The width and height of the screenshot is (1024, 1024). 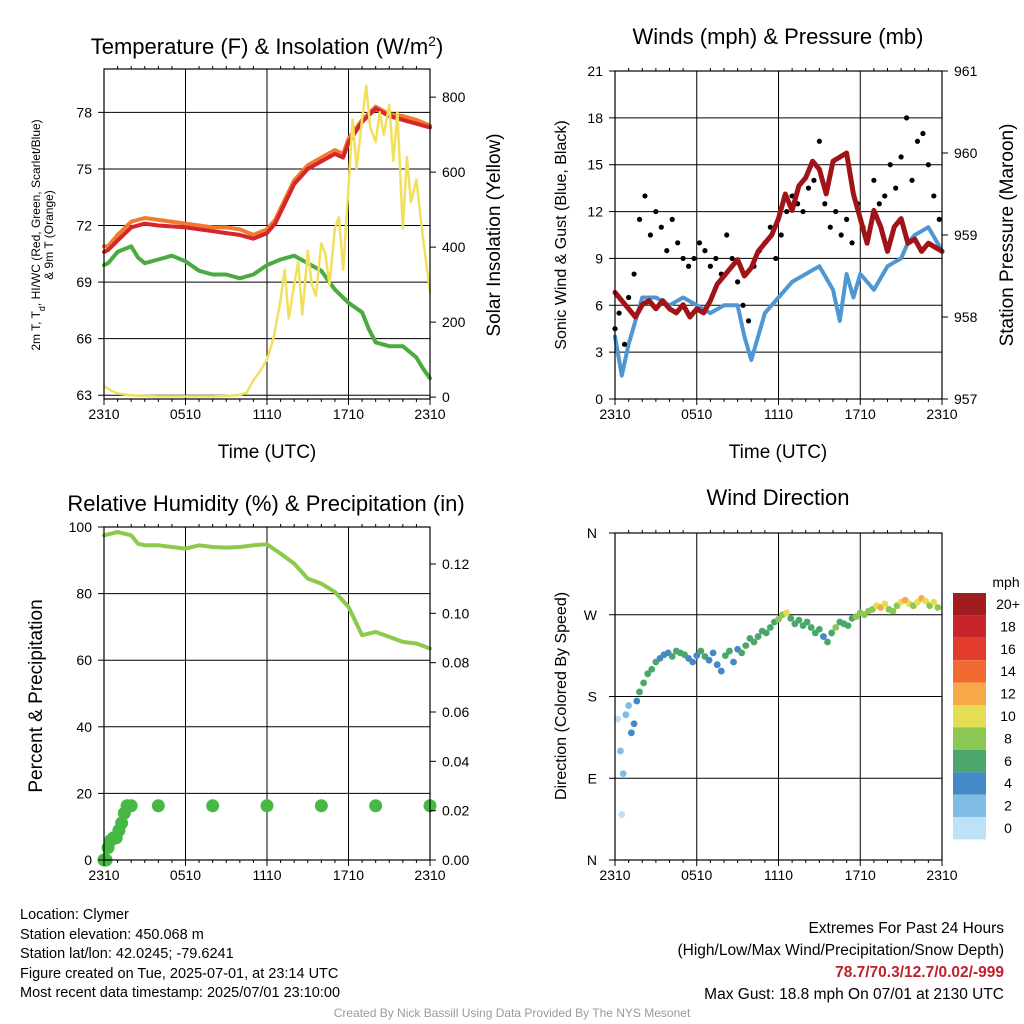 What do you see at coordinates (84, 660) in the screenshot?
I see `y-tick-label: 60` at bounding box center [84, 660].